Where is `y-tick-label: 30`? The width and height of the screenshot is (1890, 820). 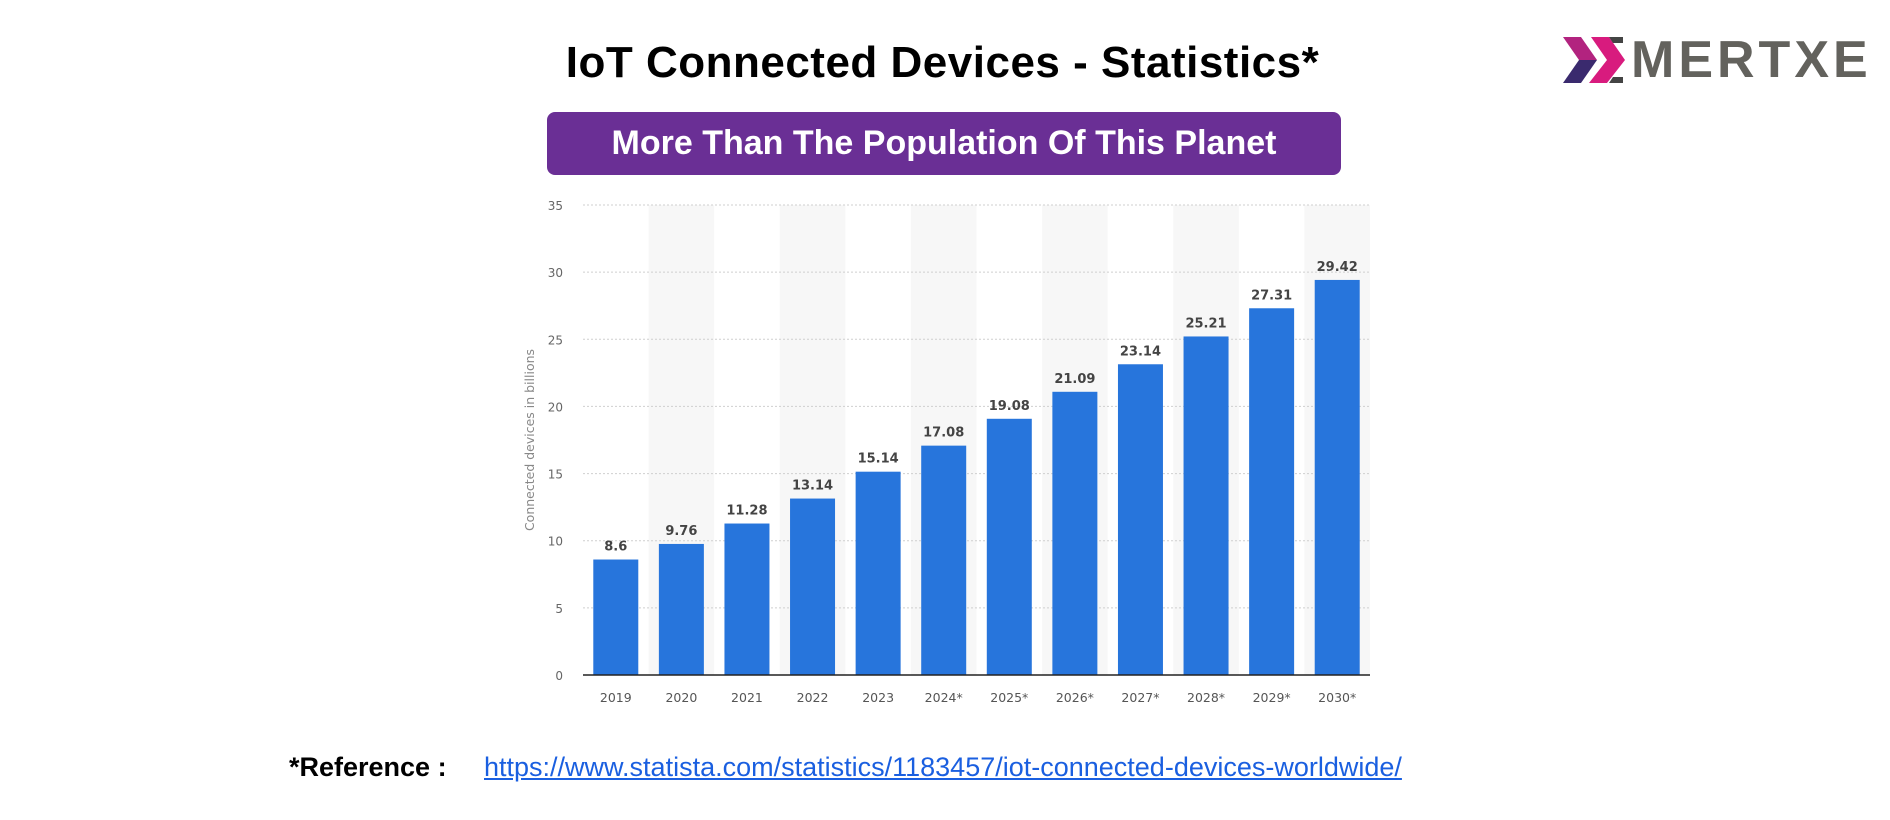 y-tick-label: 30 is located at coordinates (555, 273).